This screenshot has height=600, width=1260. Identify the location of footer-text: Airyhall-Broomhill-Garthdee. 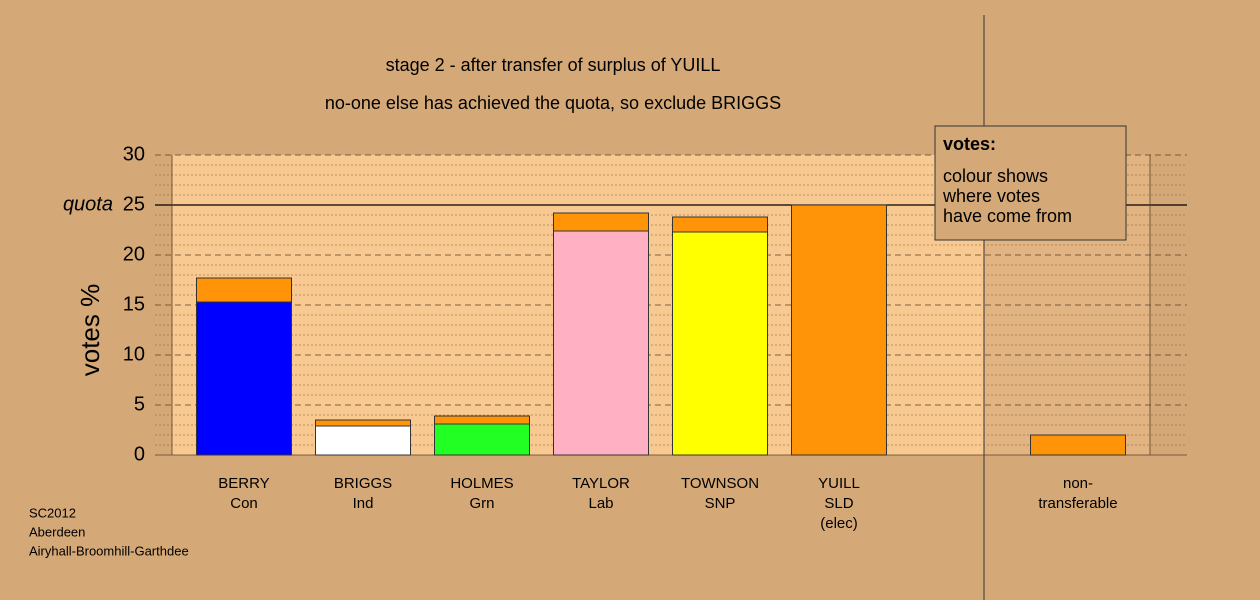
(109, 550).